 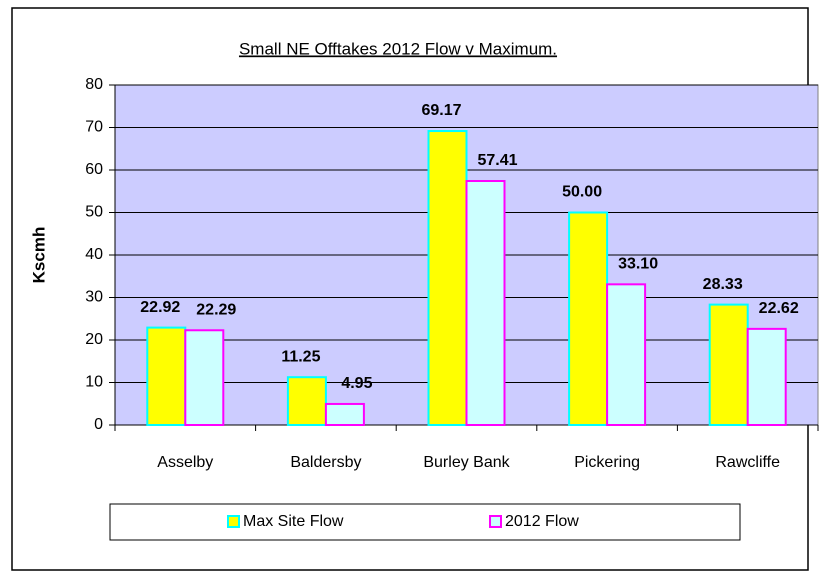 What do you see at coordinates (38, 255) in the screenshot?
I see `y-axis-label: Kscmh` at bounding box center [38, 255].